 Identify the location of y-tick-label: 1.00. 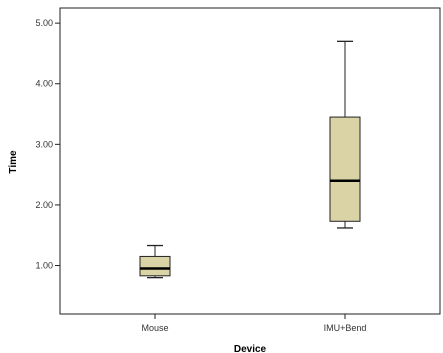
(44, 266).